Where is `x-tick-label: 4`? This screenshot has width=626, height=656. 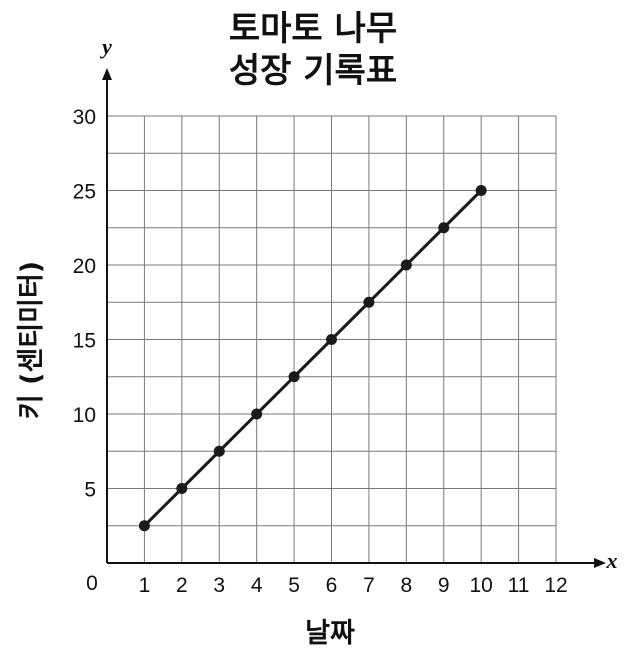 x-tick-label: 4 is located at coordinates (257, 585).